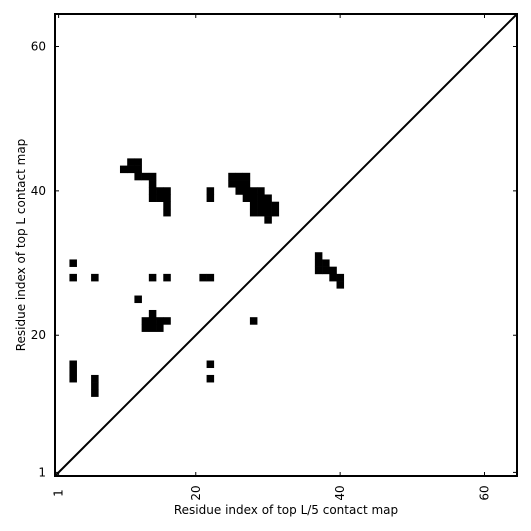 Image resolution: width=531 pixels, height=531 pixels. I want to click on y-tick-label: 60, so click(38, 46).